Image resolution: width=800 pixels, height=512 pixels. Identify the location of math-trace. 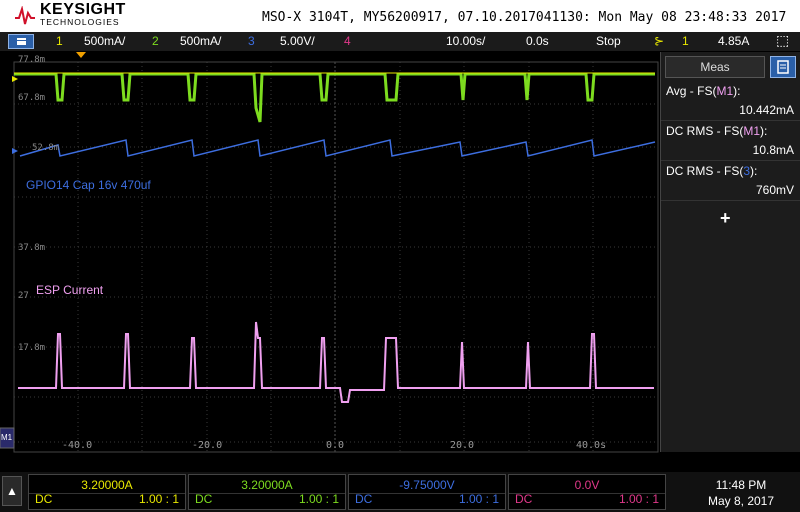
(336, 362).